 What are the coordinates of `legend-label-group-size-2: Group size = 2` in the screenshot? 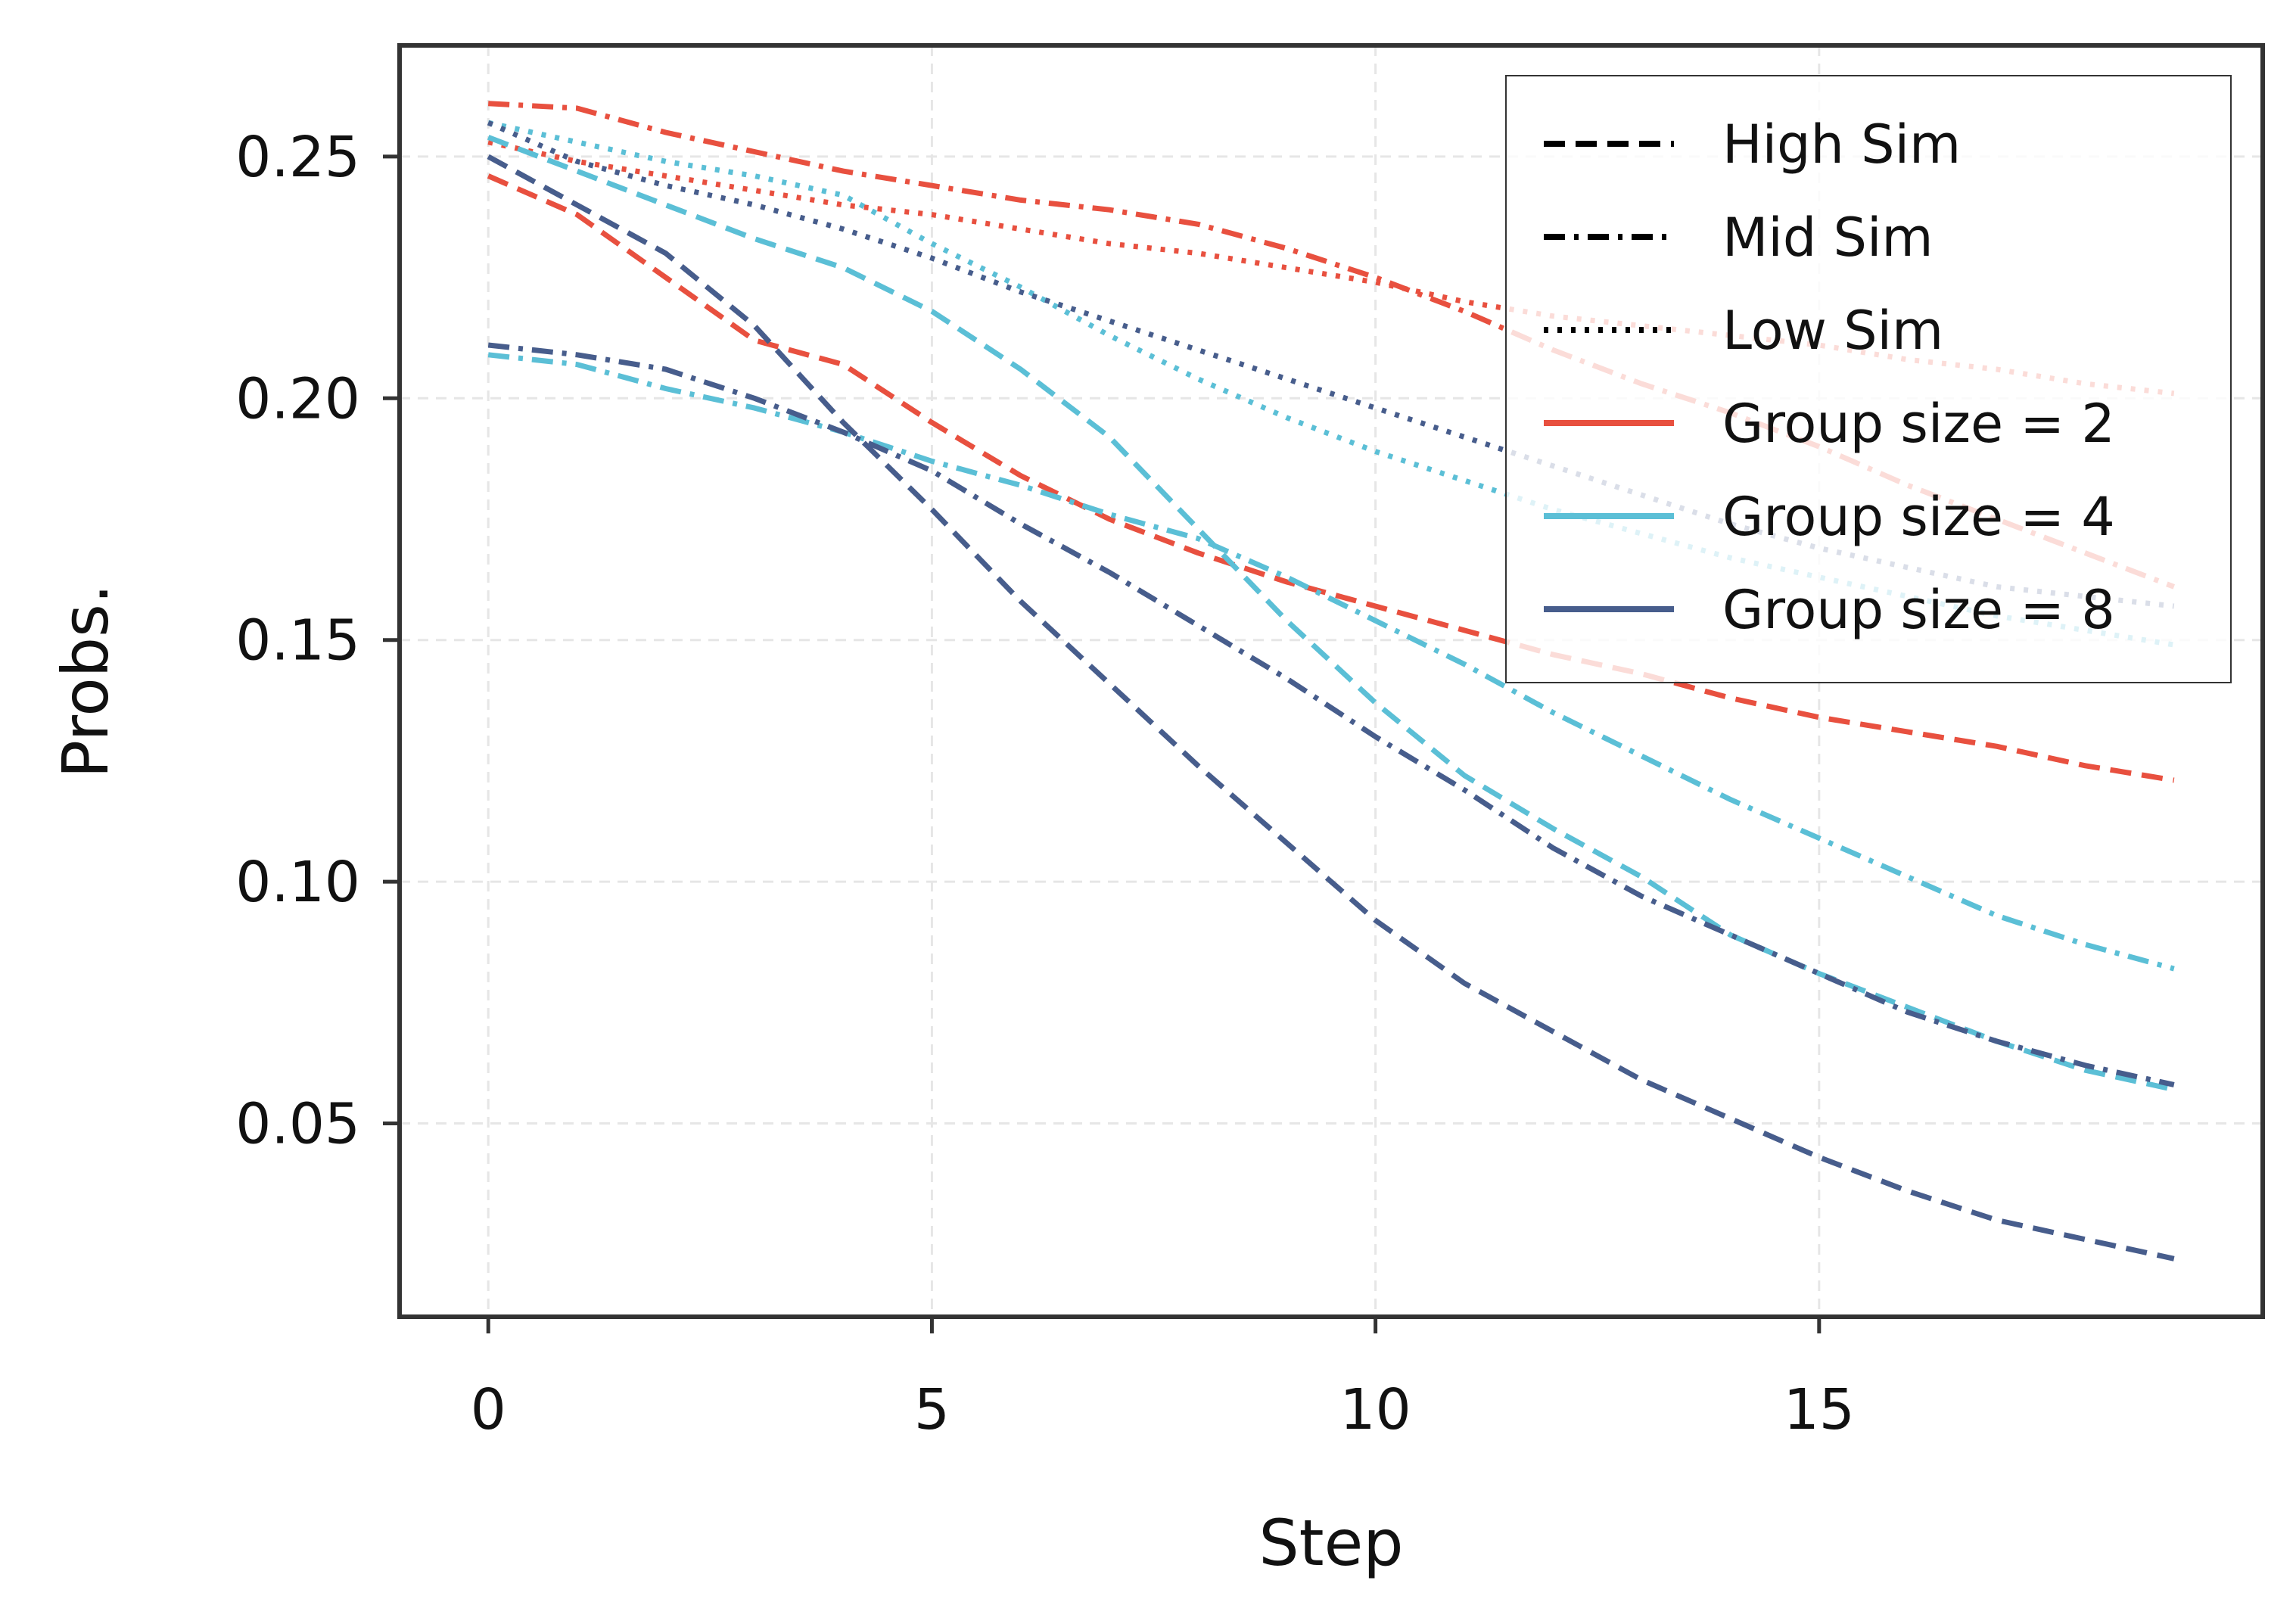 It's located at (1918, 424).